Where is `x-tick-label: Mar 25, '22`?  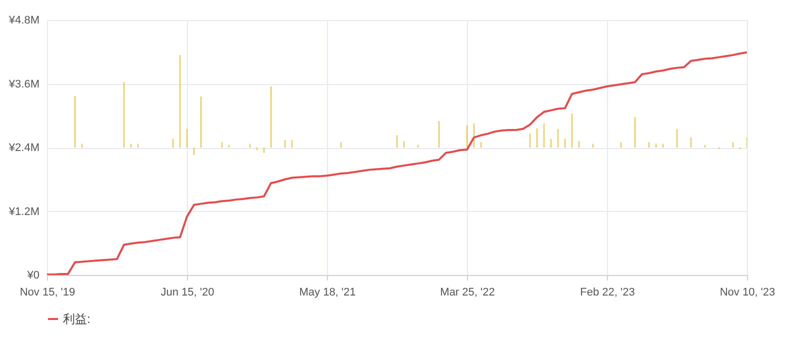 x-tick-label: Mar 25, '22 is located at coordinates (467, 292).